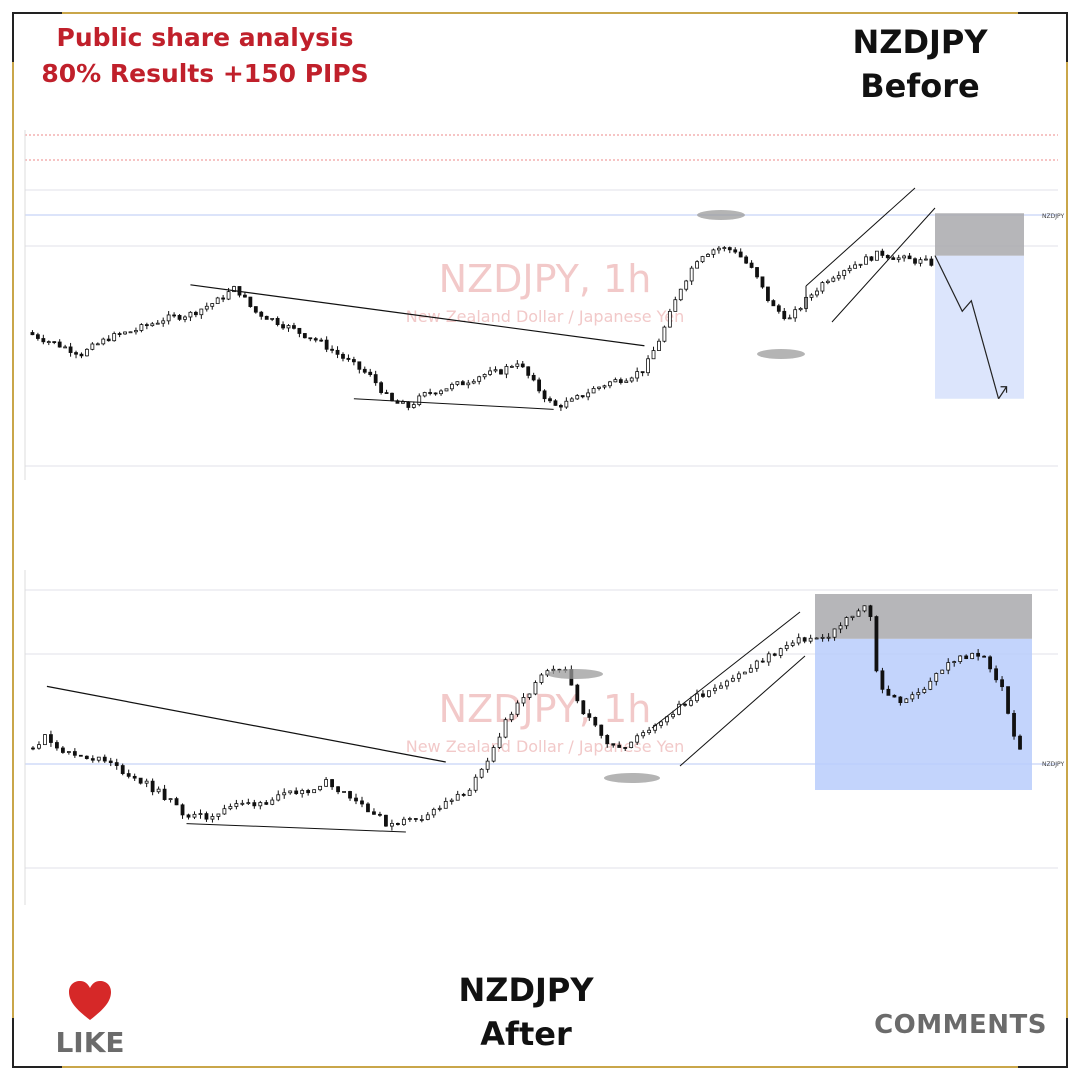 The width and height of the screenshot is (1080, 1080). I want to click on comments-button: COMMENTS, so click(960, 1025).